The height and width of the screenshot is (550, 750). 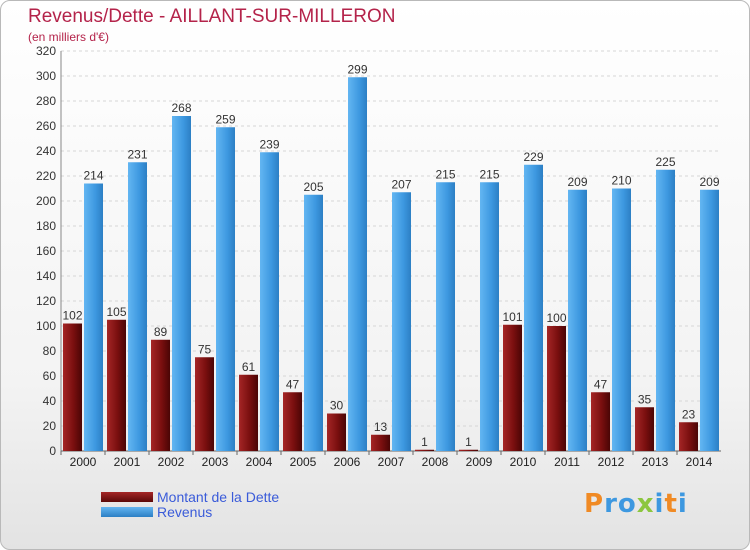 I want to click on data-label-revenus: 259, so click(x=225, y=119).